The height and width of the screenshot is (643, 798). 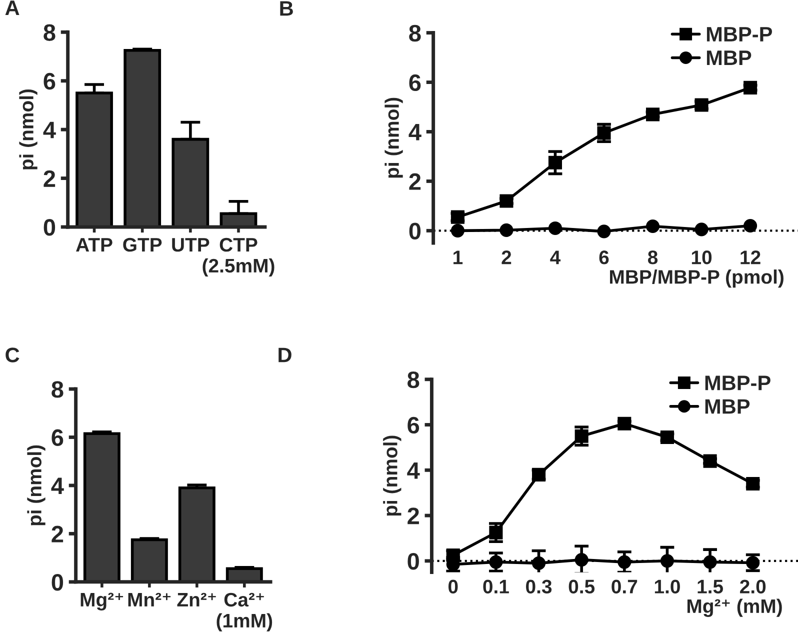 What do you see at coordinates (653, 257) in the screenshot?
I see `x-tick-label: 8` at bounding box center [653, 257].